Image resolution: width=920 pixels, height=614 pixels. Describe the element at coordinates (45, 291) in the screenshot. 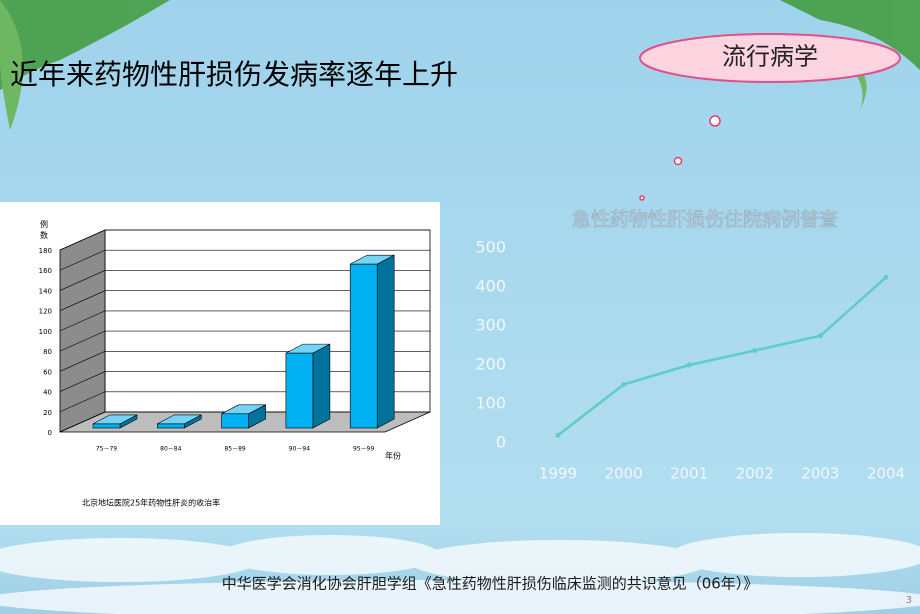

I see `y-tick-label: 140` at that location.